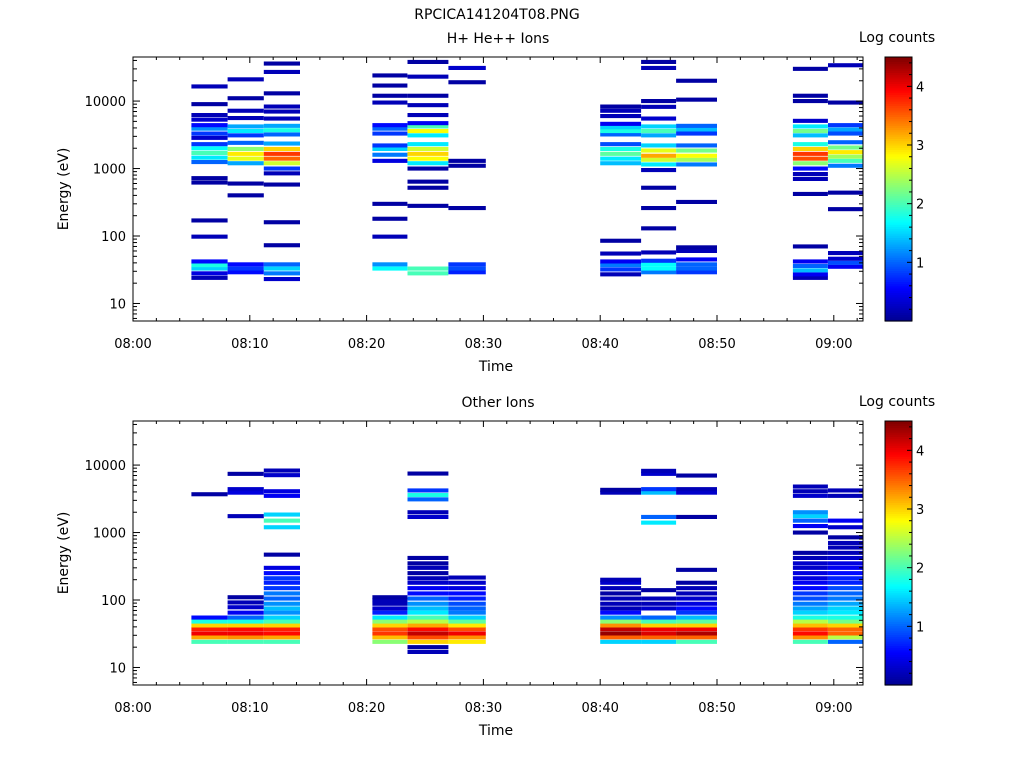  Describe the element at coordinates (716, 344) in the screenshot. I see `x-tick-label: 08:50` at that location.